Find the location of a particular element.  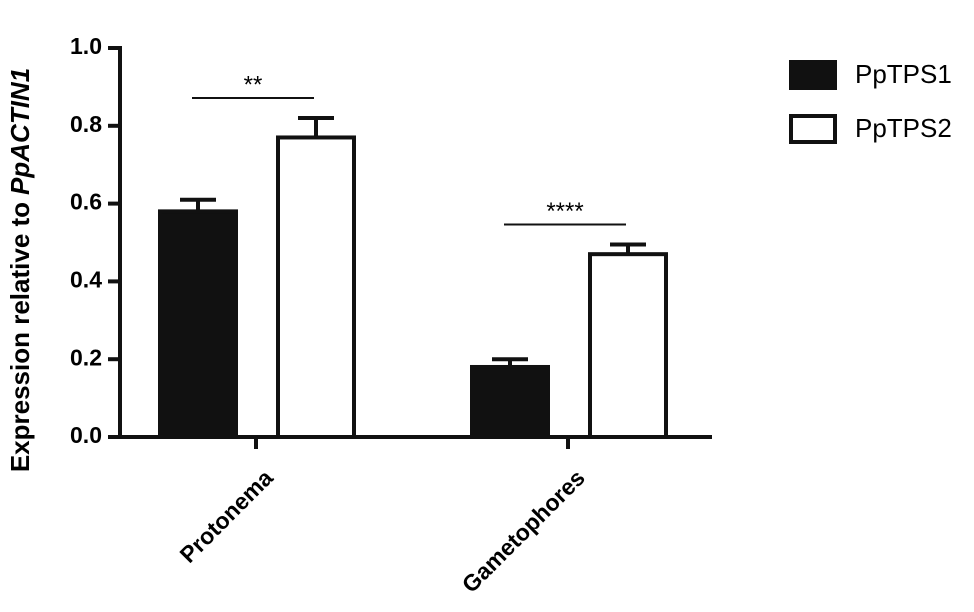

y-axis-label: Expression relative to PpACTIN1 is located at coordinates (20, 270).